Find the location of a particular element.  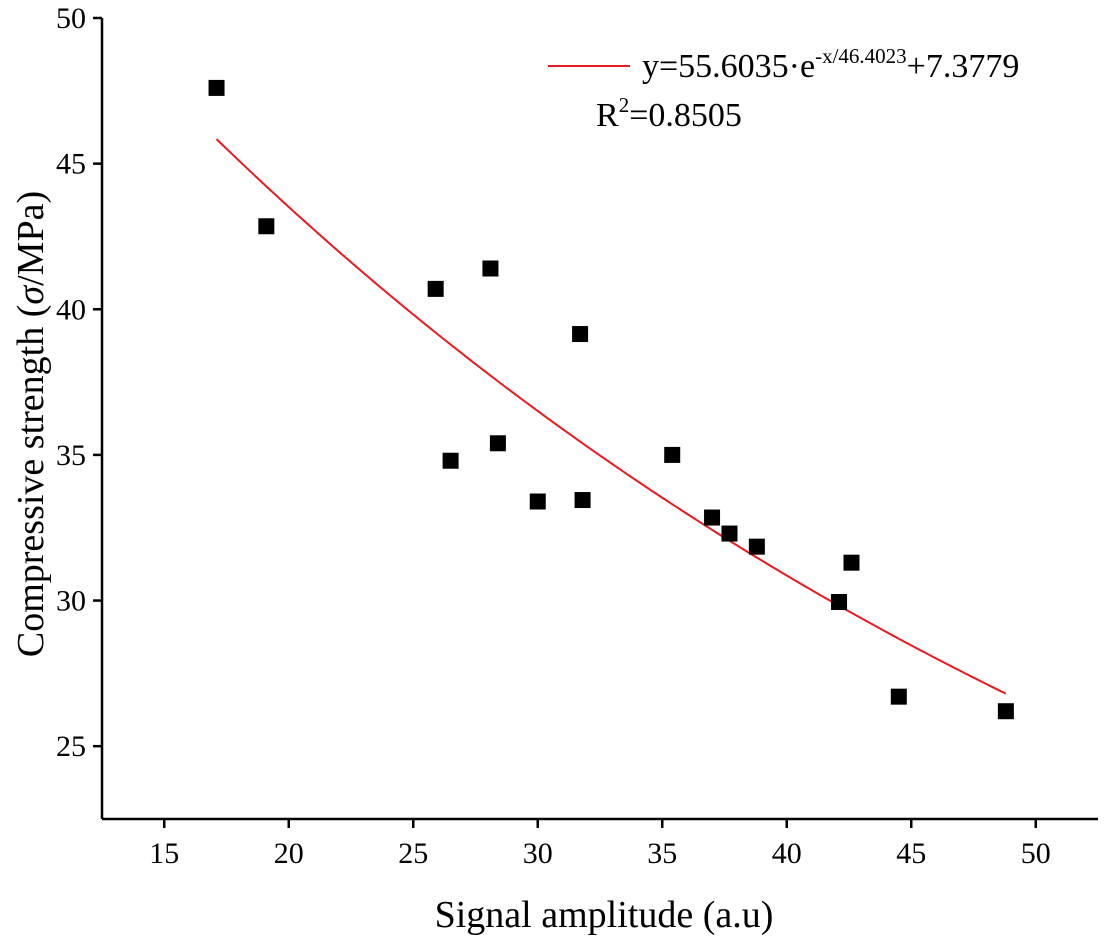

legend-equation: y=55.6035·e-x/46.4023+7.3779 is located at coordinates (830, 64).